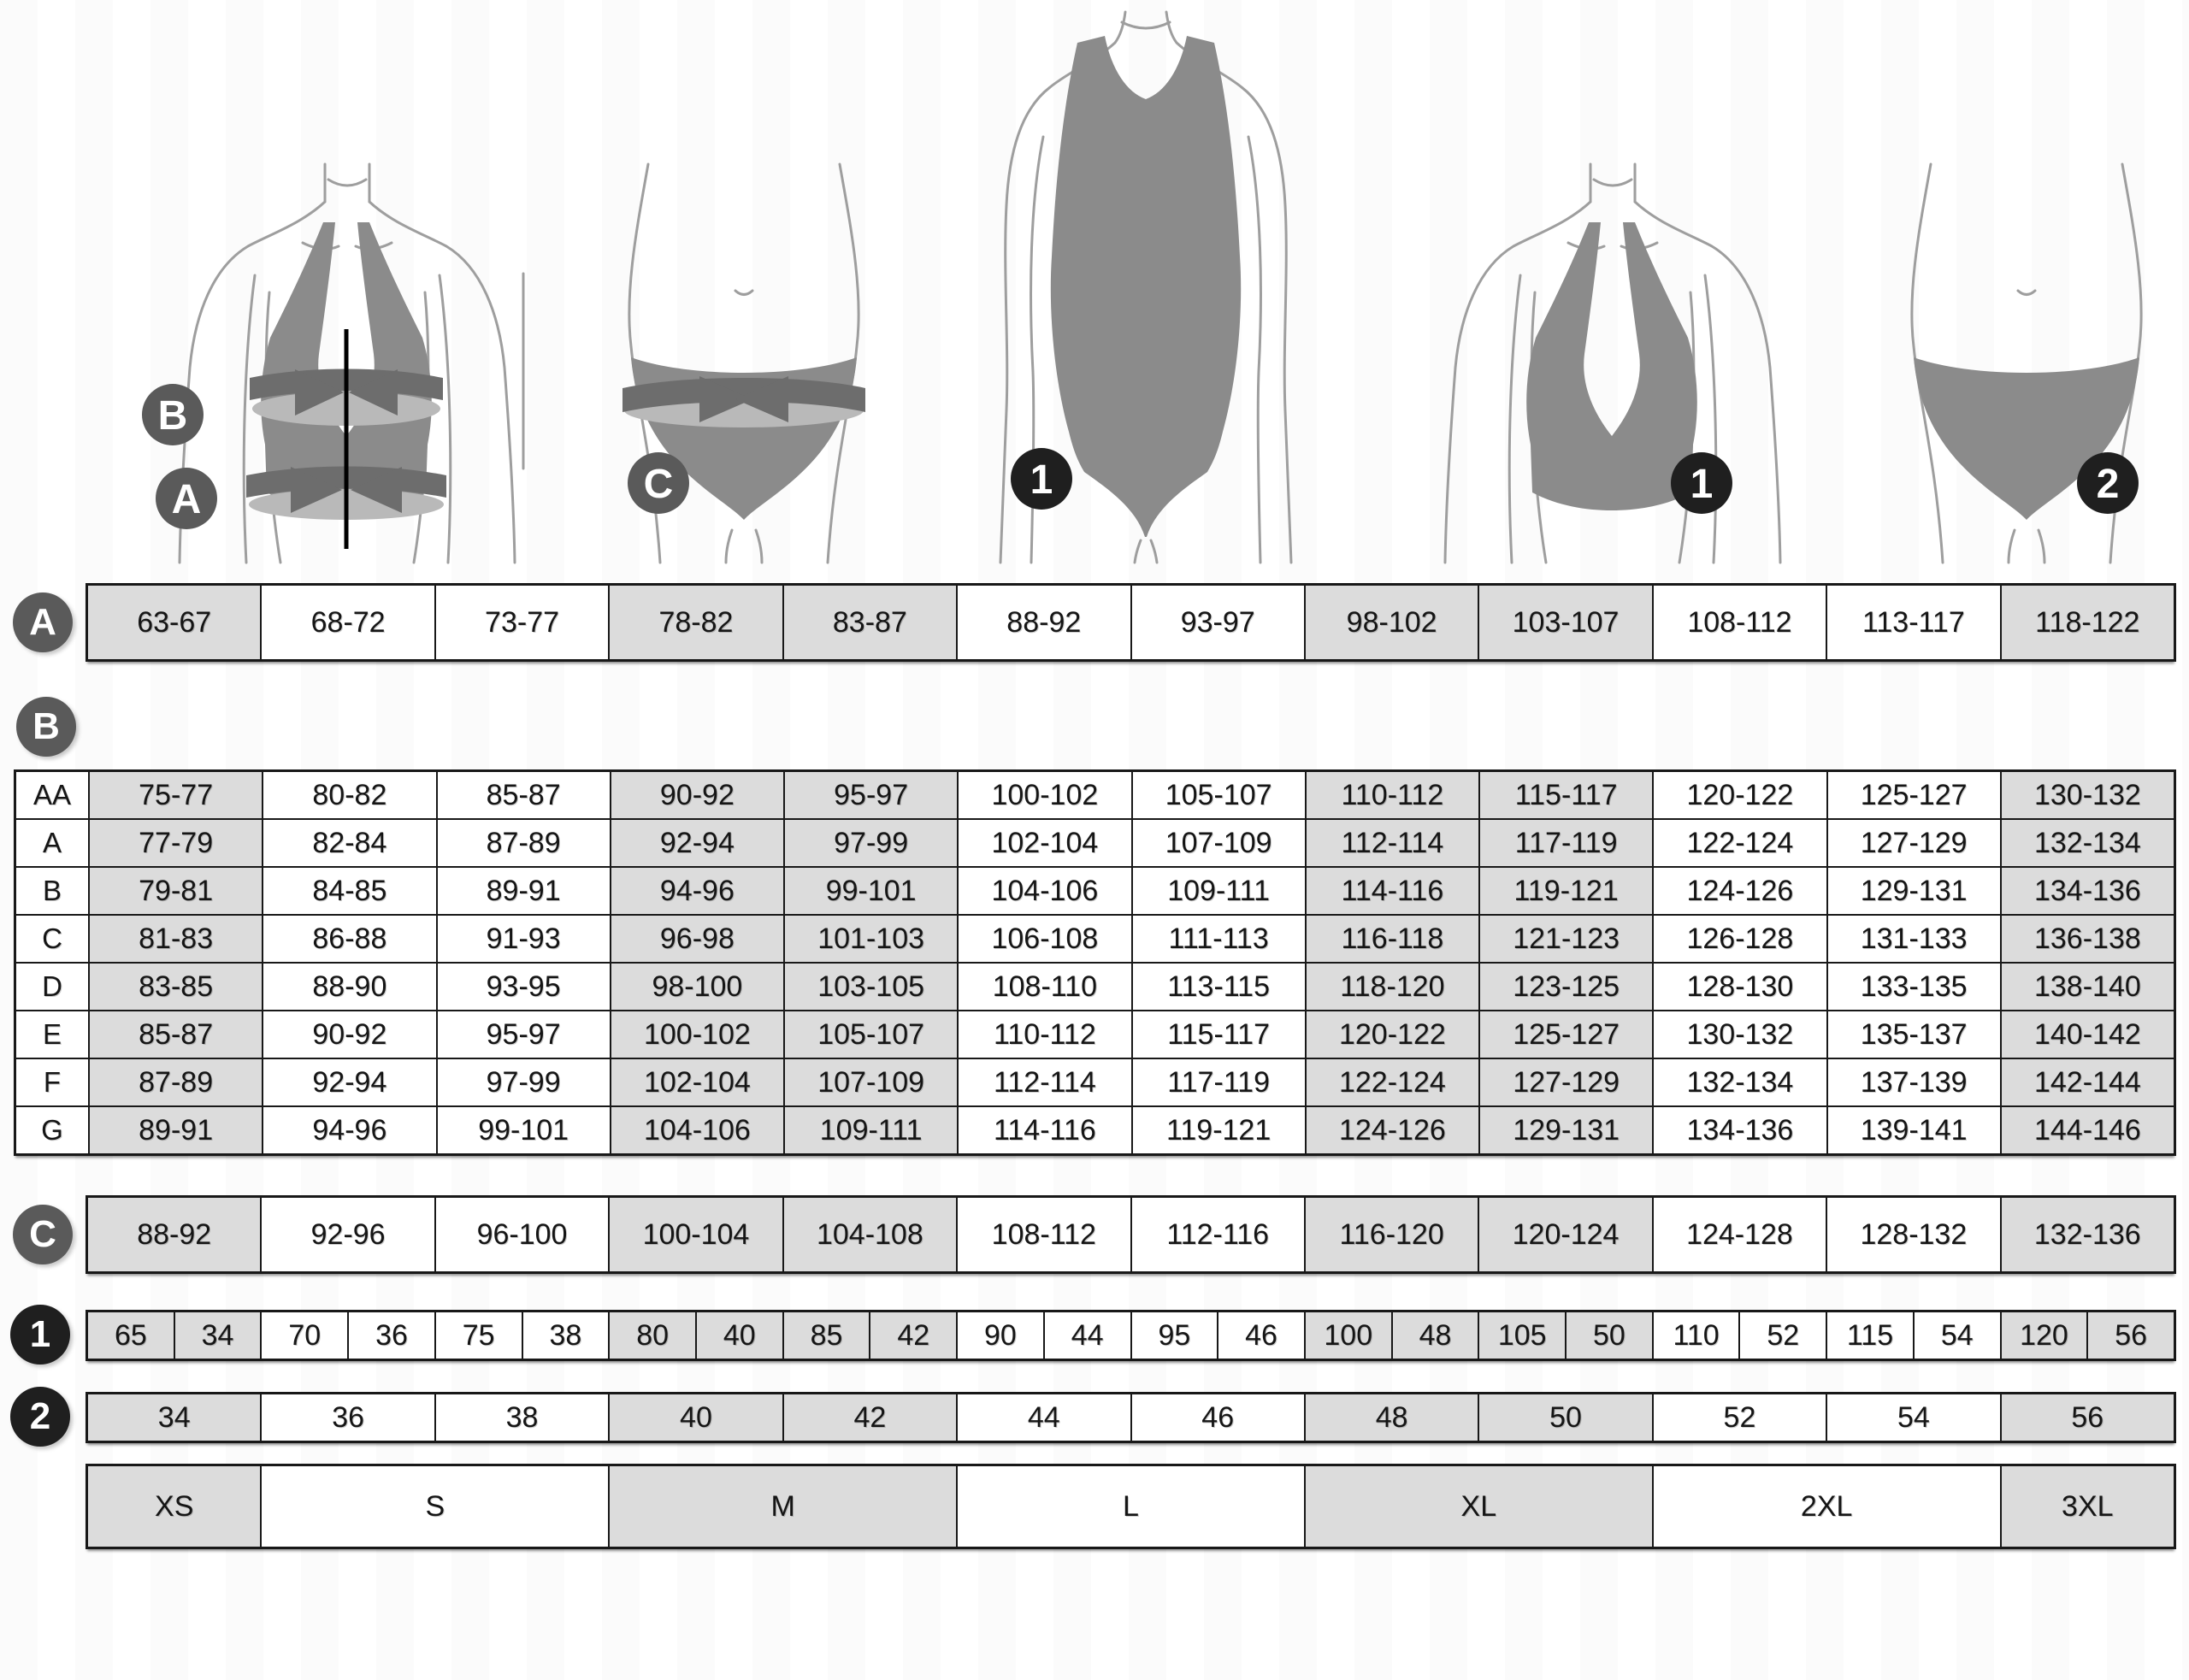 The image size is (2189, 1680). I want to click on marker-2-label: 2, so click(2108, 485).